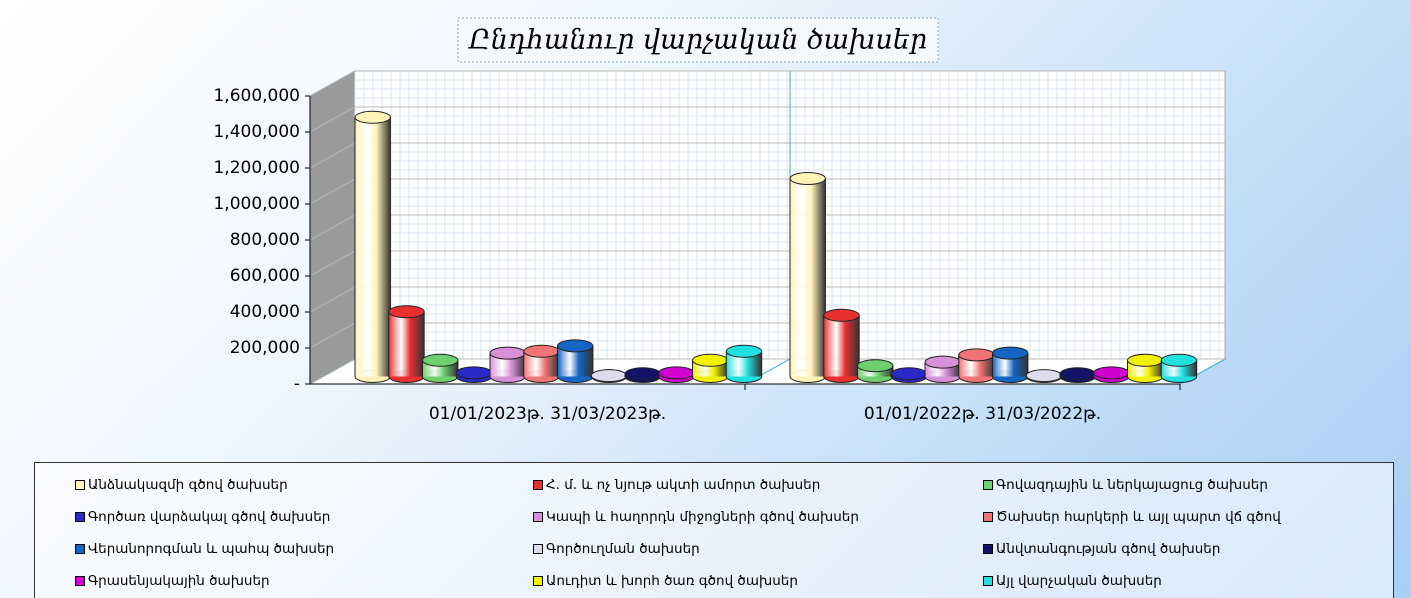 The image size is (1411, 598). I want to click on y-tick-label: 200,000, so click(265, 348).